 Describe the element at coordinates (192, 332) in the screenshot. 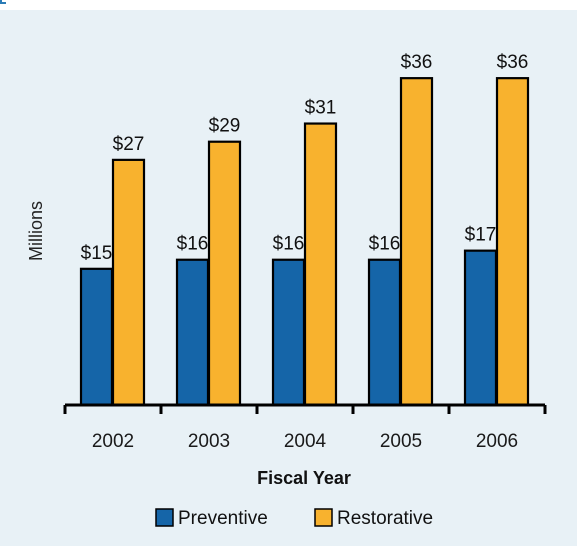

I see `bar-preventive-2003` at that location.